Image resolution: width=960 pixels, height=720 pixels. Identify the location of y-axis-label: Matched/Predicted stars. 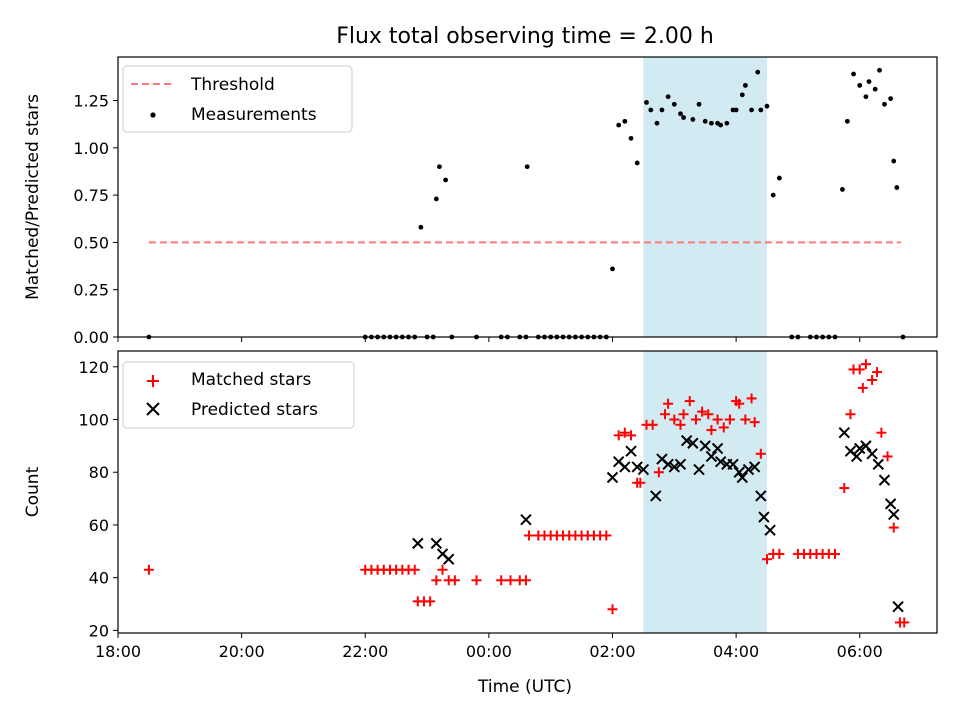
(33, 197).